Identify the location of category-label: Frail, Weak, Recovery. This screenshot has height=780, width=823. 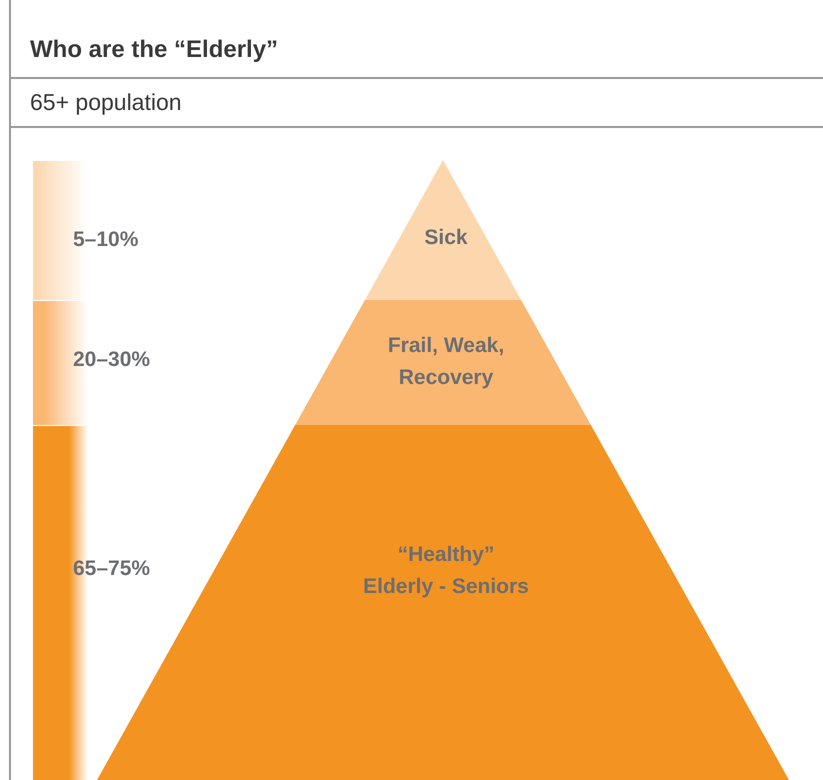
(446, 361).